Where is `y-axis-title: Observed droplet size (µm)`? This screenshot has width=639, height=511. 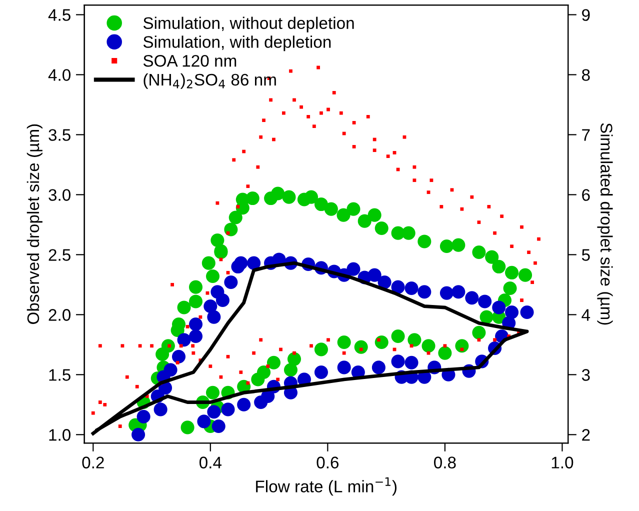 y-axis-title: Observed droplet size (µm) is located at coordinates (34, 224).